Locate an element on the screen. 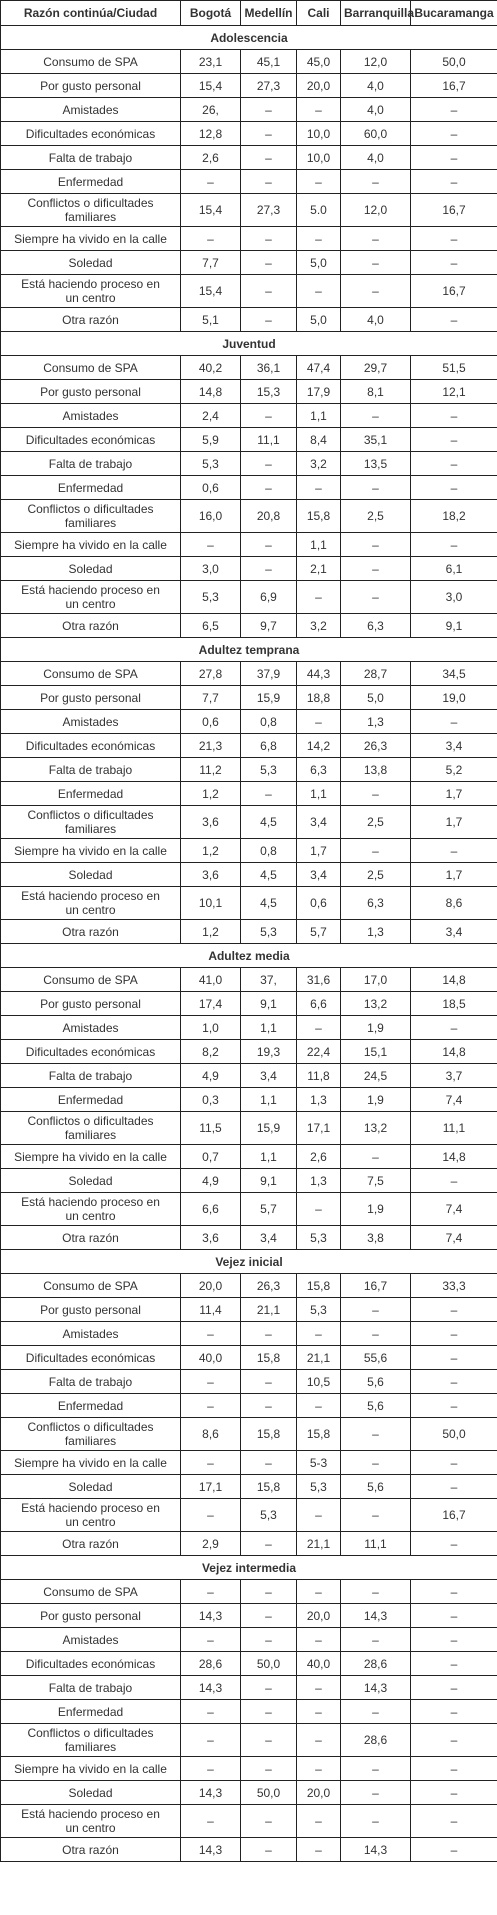 The height and width of the screenshot is (1915, 497). value-cell: 26, is located at coordinates (210, 109).